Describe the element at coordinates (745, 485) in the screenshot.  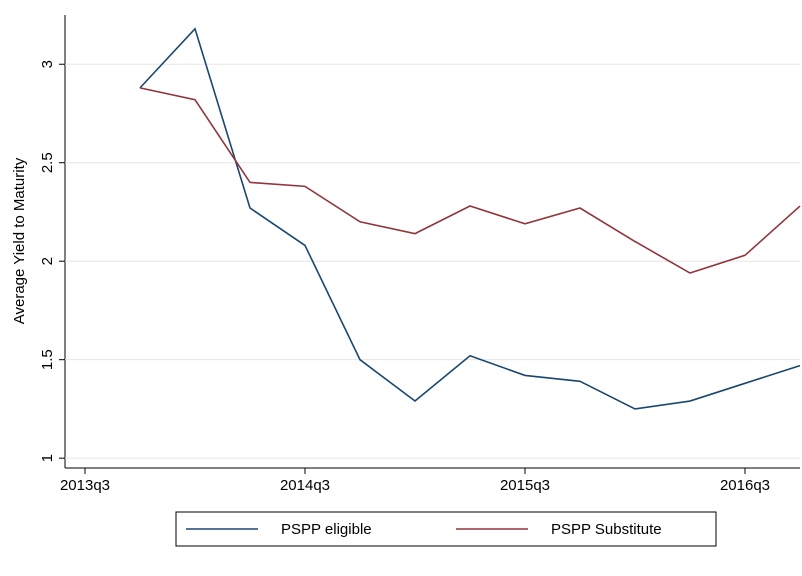
I see `x-tick-label: 2016q3` at that location.